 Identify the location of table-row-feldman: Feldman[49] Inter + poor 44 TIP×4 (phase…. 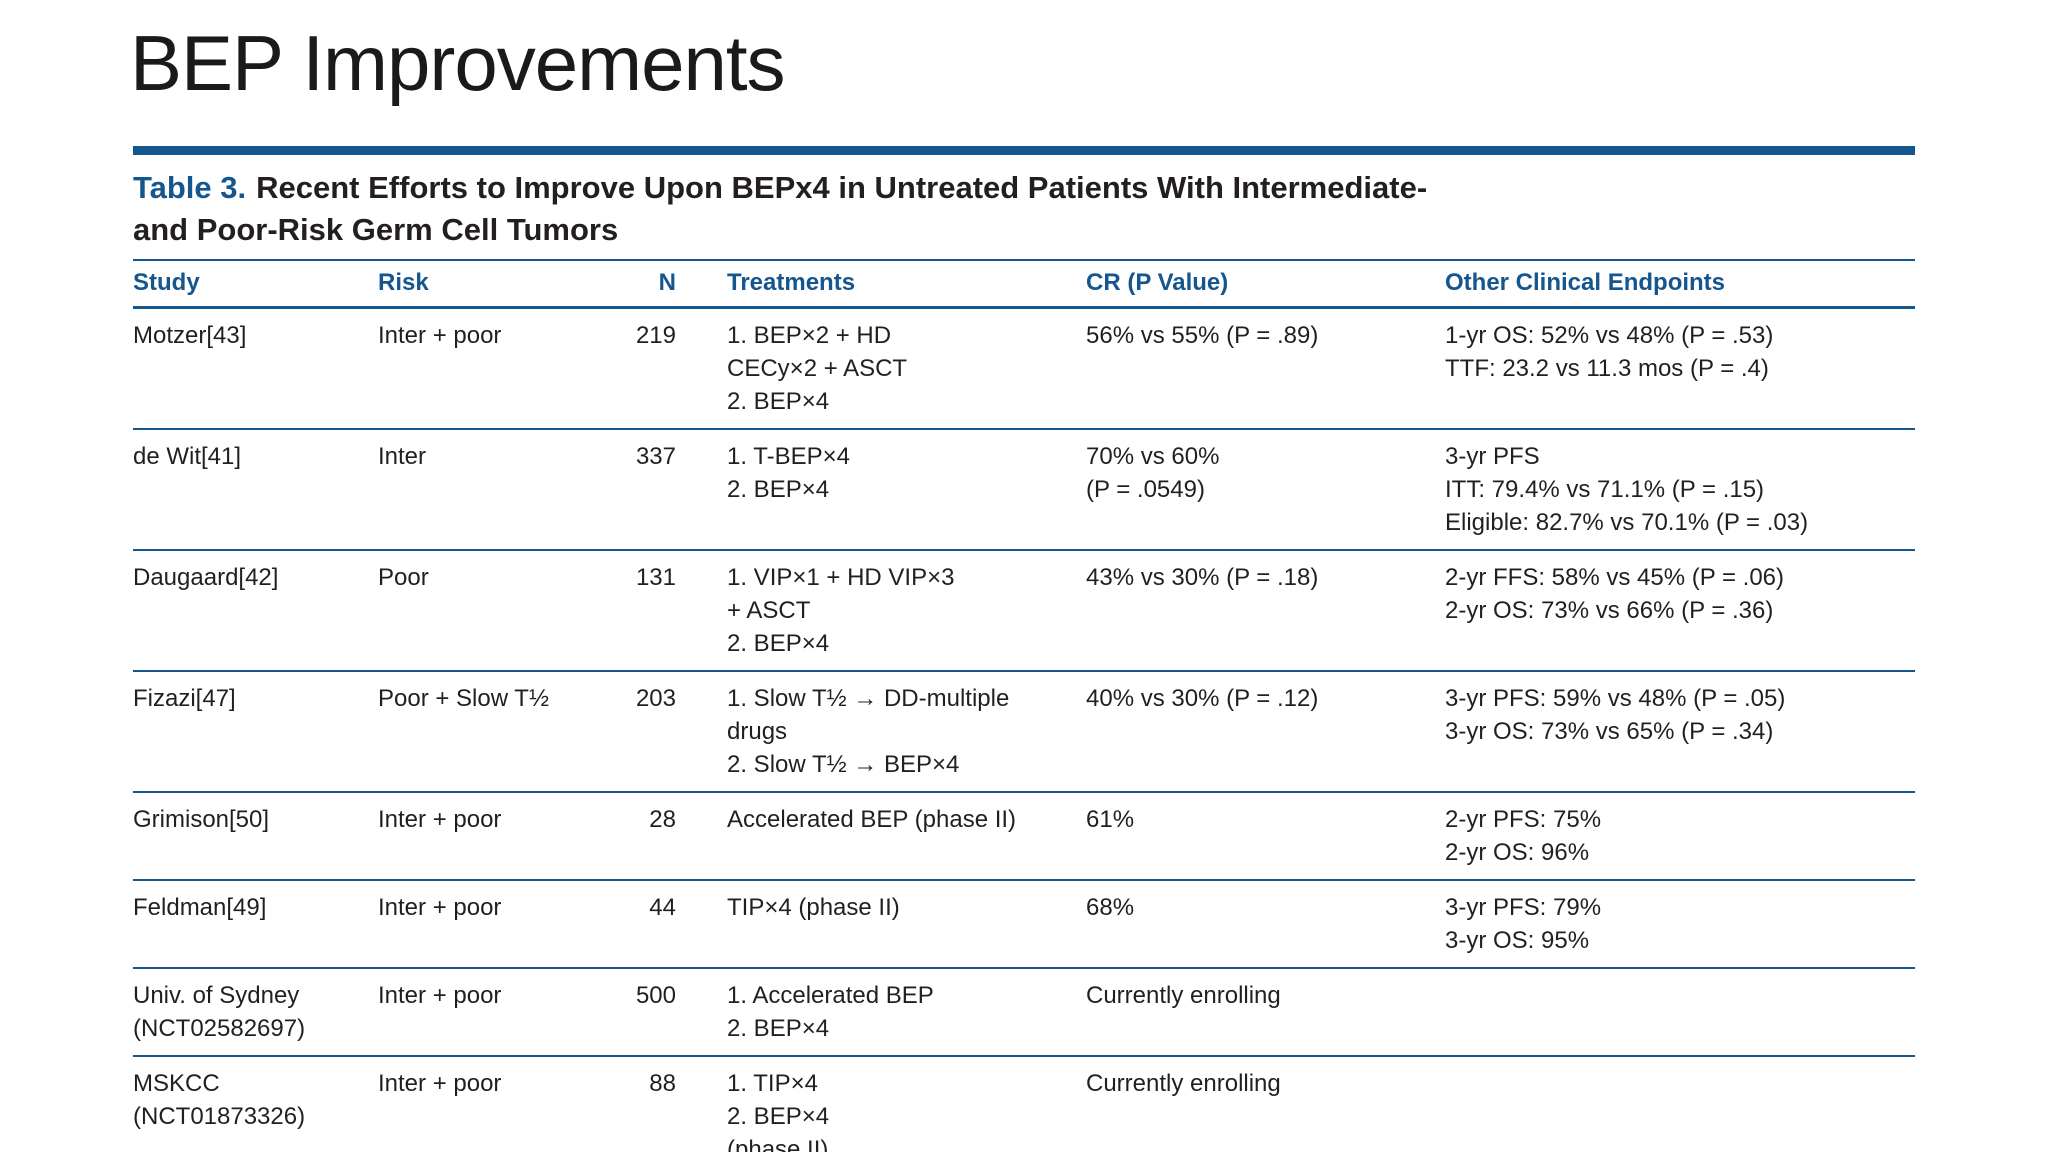
(1024, 924).